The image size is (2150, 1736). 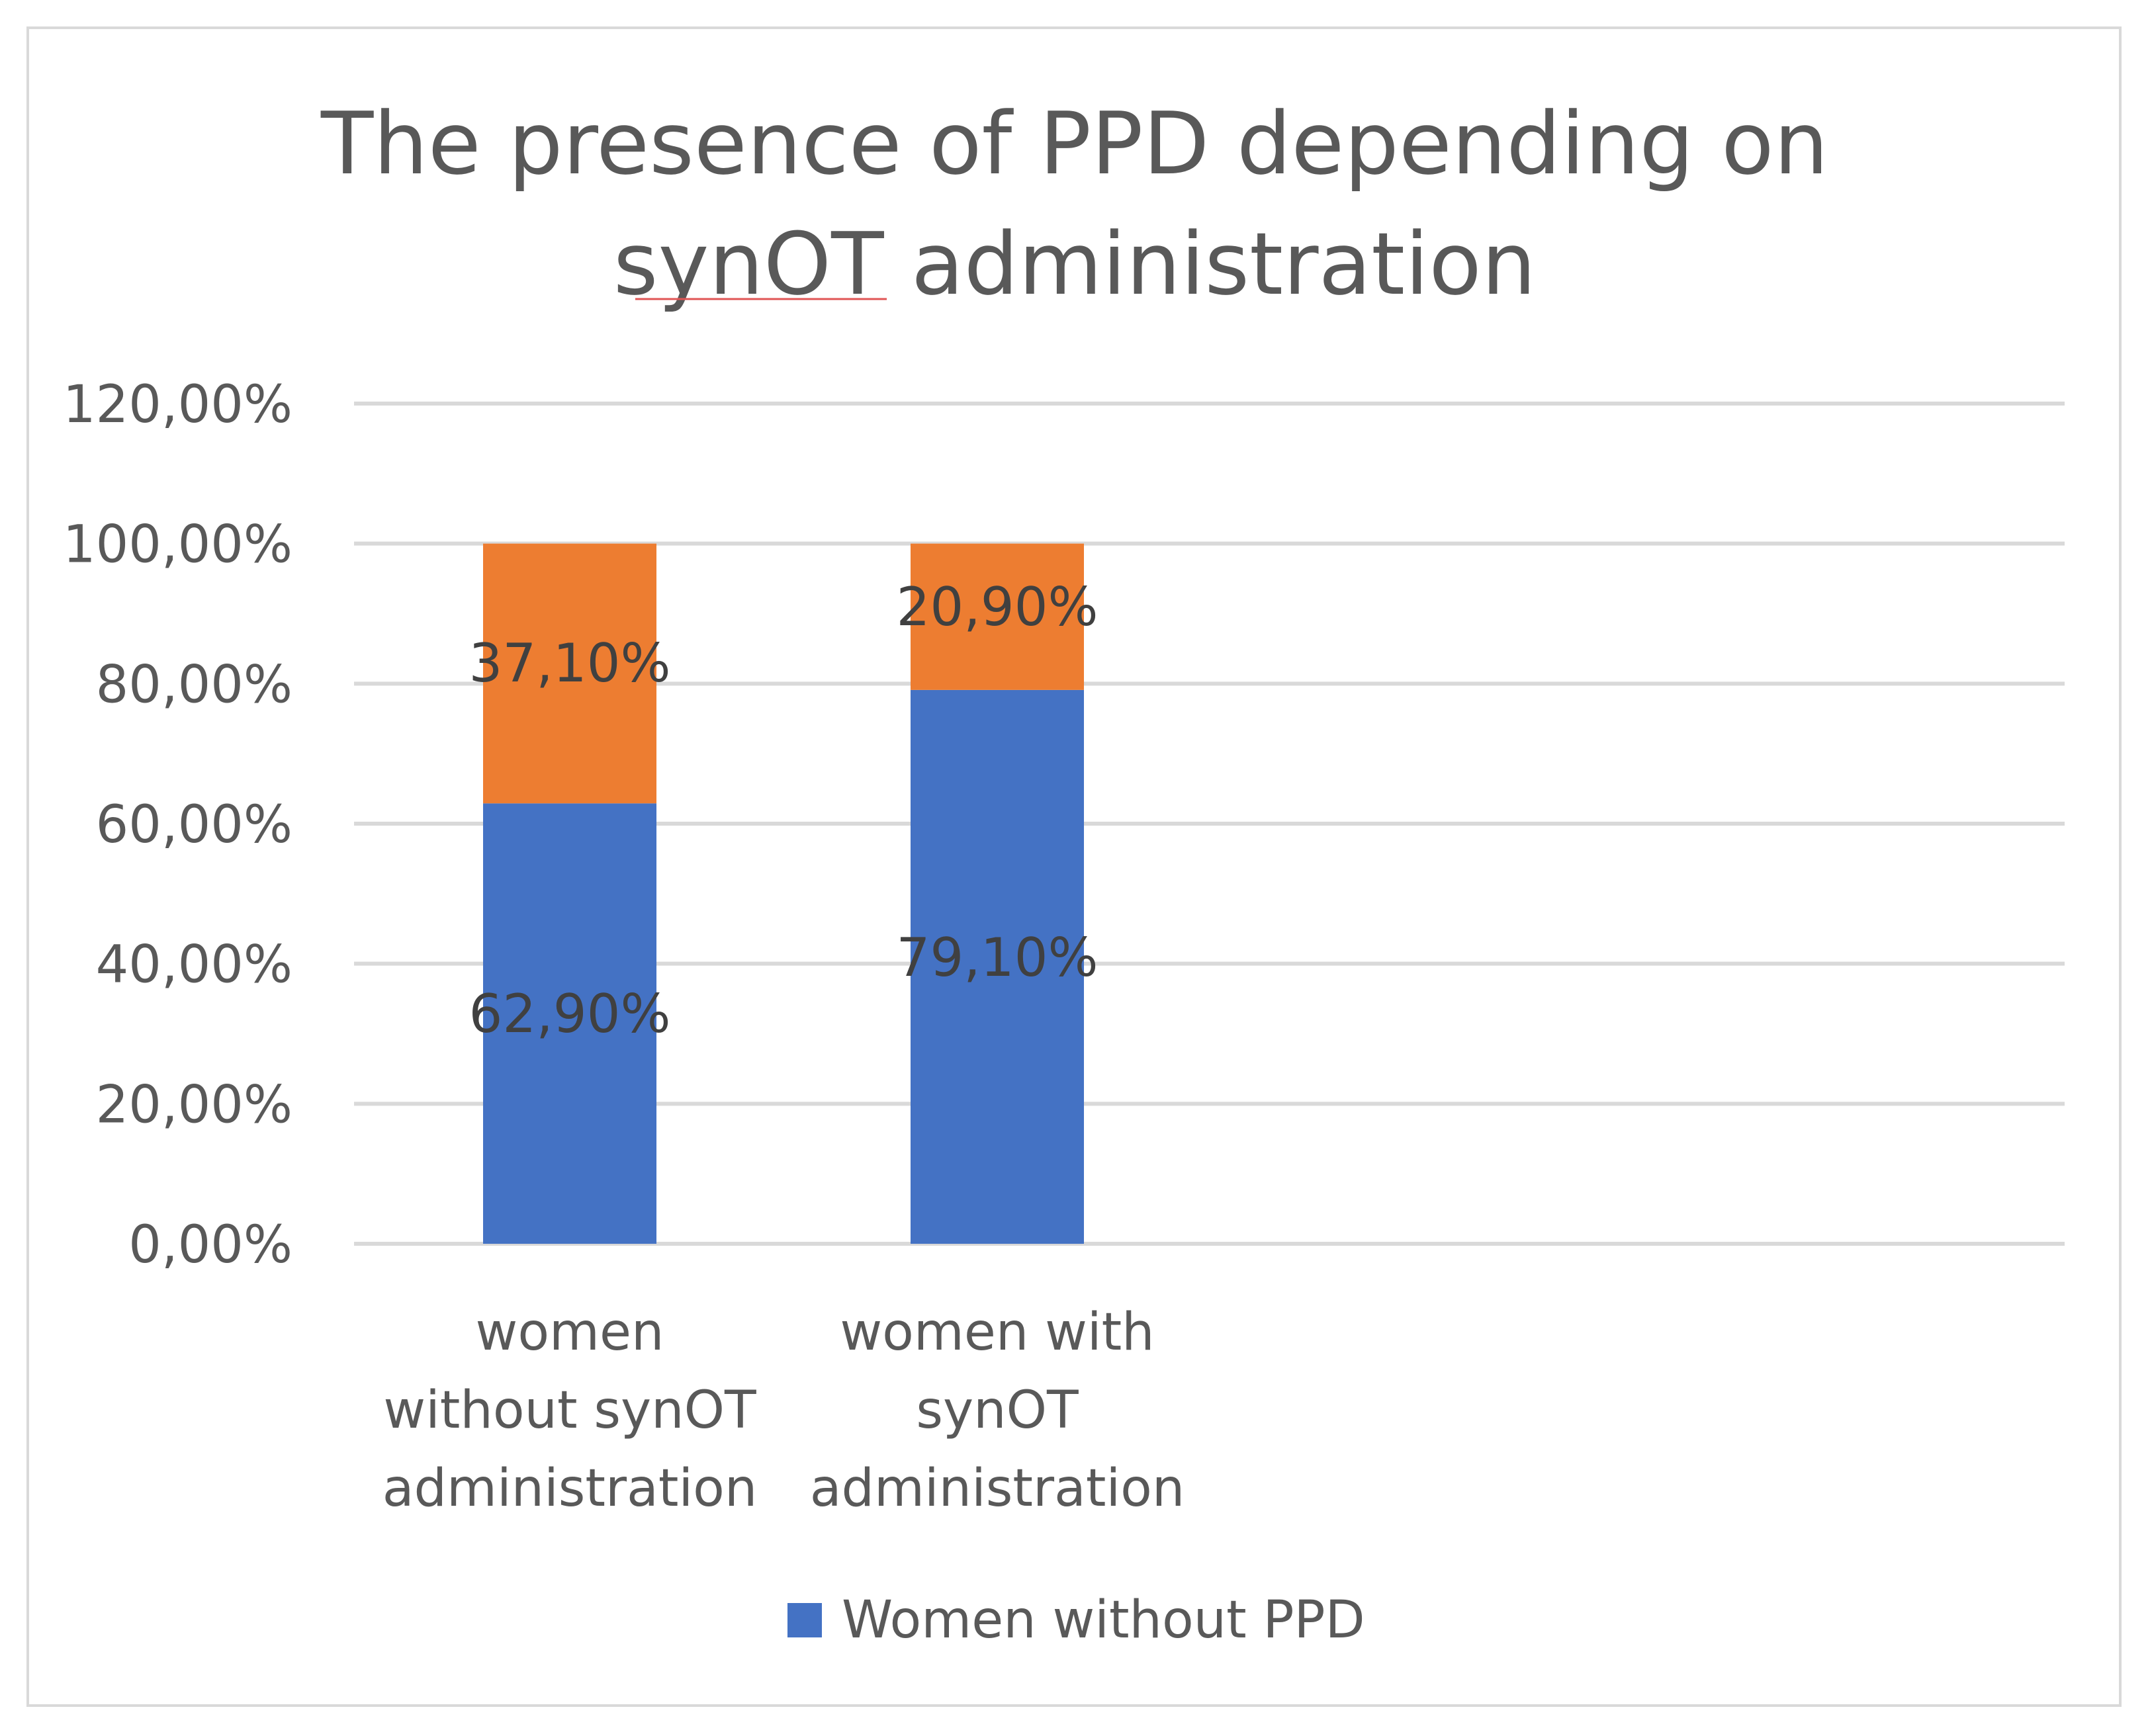 What do you see at coordinates (997, 957) in the screenshot?
I see `data-label-series1-cat2: 79,10%` at bounding box center [997, 957].